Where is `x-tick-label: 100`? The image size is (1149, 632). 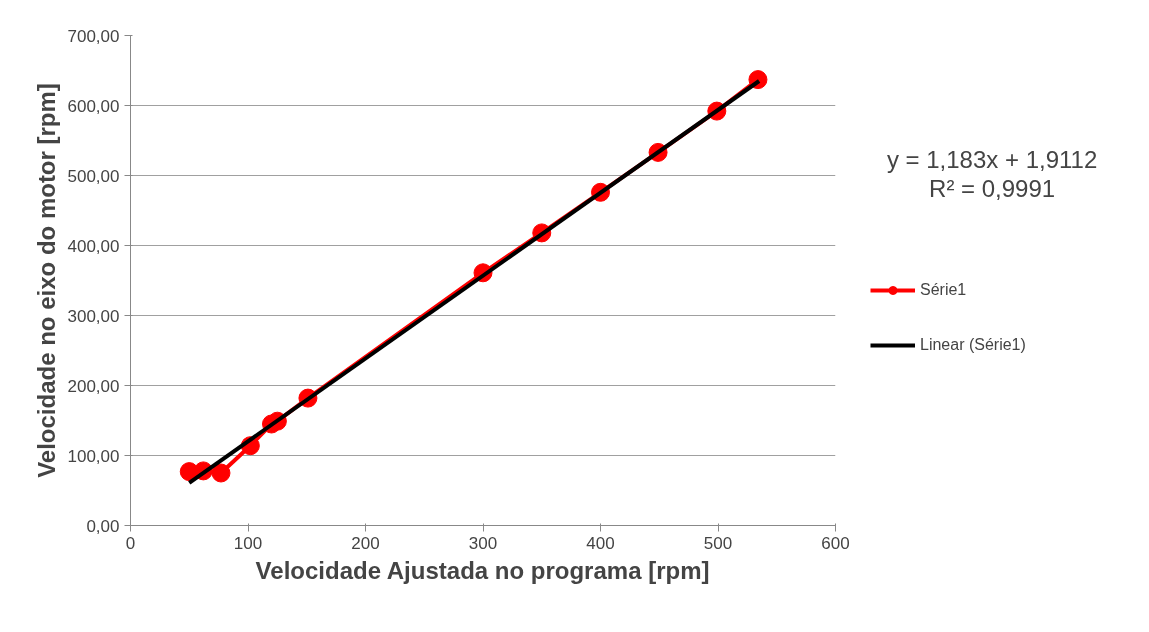
x-tick-label: 100 is located at coordinates (248, 543).